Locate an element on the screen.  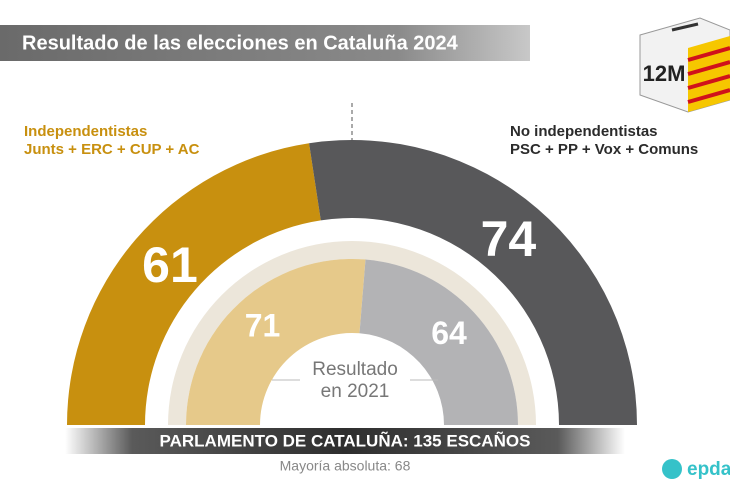
title-bar is located at coordinates (265, 43).